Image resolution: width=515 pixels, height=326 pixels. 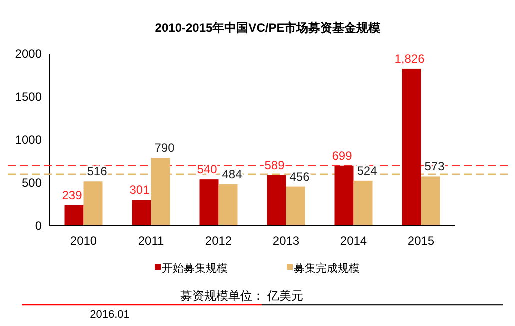 I want to click on y-tick-label: 0, so click(x=38, y=226).